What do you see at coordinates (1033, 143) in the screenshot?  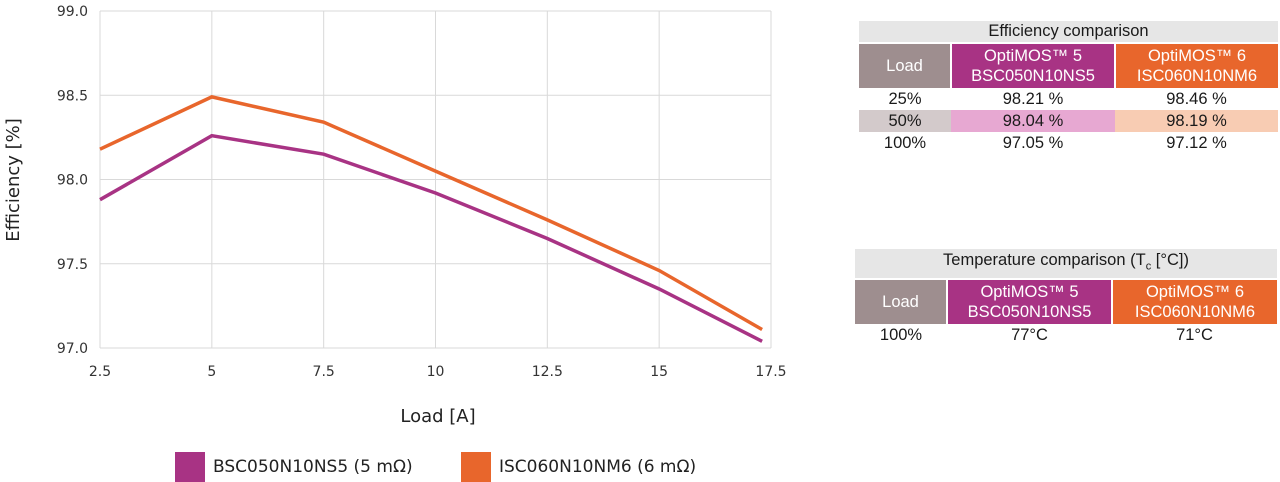 I see `cell-optimos5: 97.05 %` at bounding box center [1033, 143].